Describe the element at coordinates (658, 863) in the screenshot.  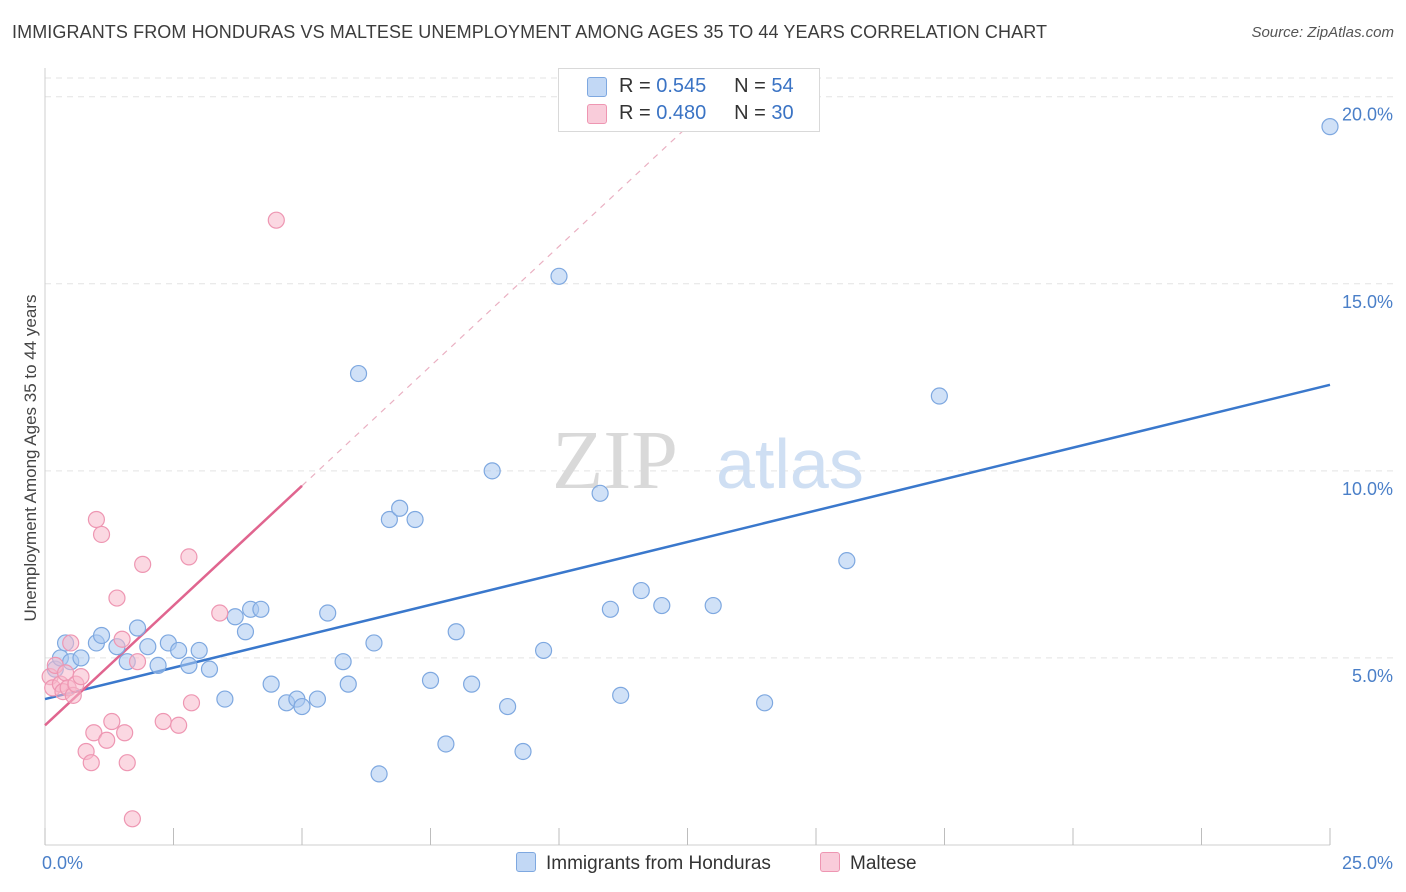
I see `bottom-legend-label: Immigrants from Honduras` at that location.